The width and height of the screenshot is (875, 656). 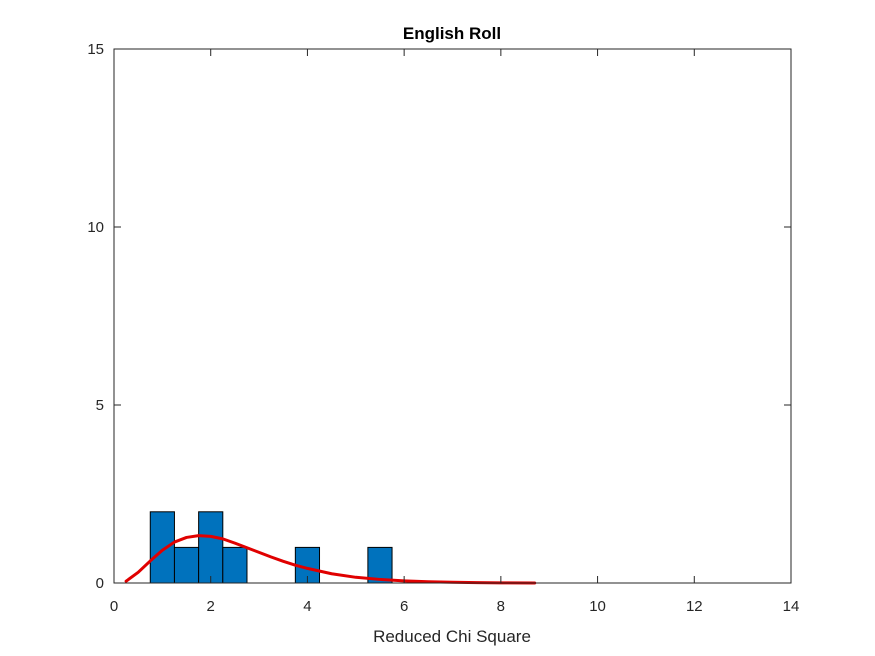 I want to click on x-tick-label-8: 8, so click(x=501, y=606).